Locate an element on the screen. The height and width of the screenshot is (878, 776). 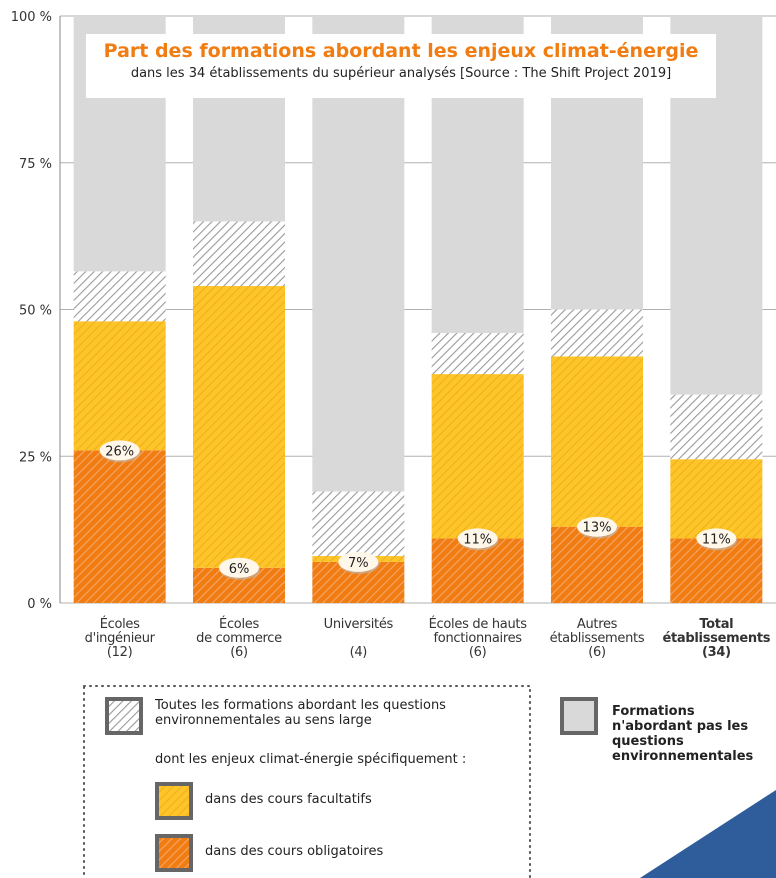
x-tick-label: Écoles de commerce (6) is located at coordinates (239, 638).